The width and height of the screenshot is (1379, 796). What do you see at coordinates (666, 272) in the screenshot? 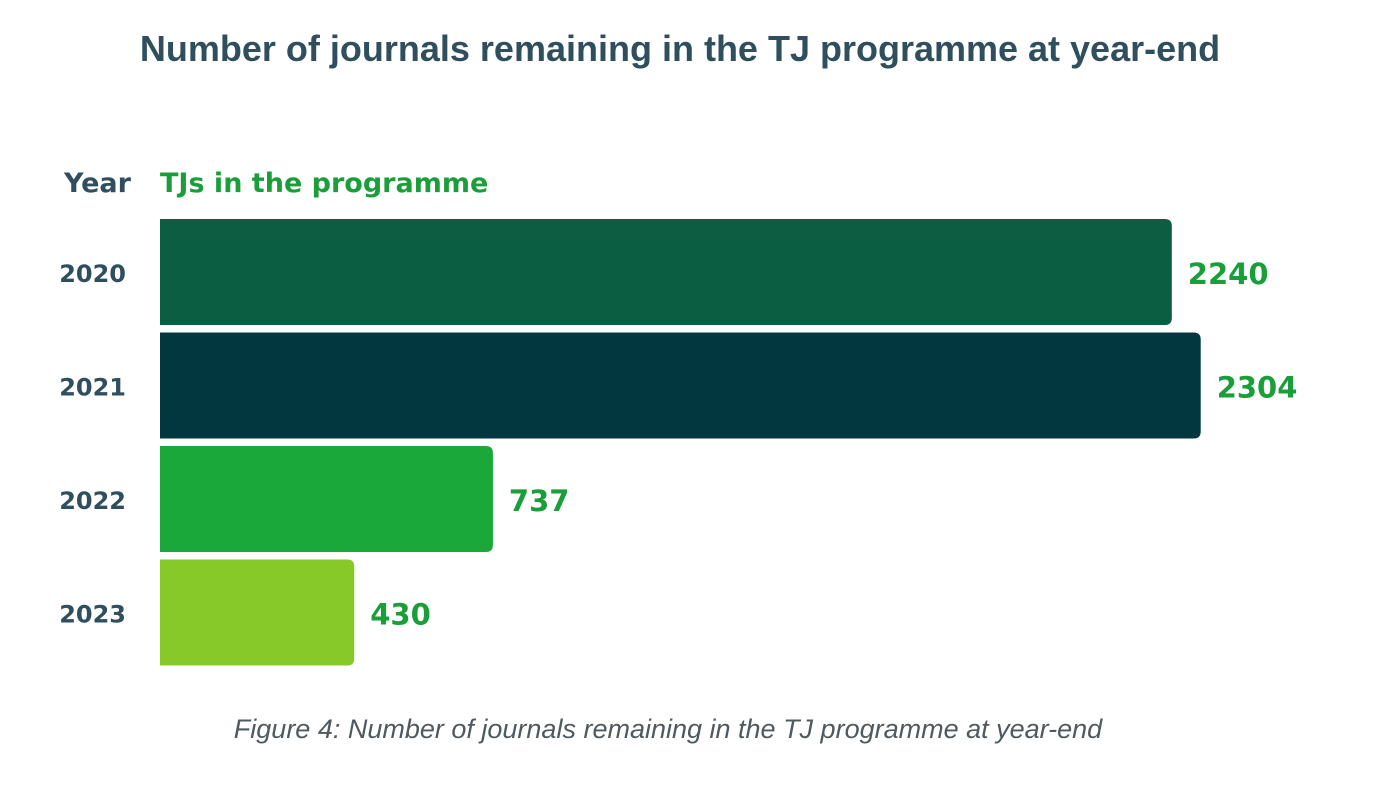
I see `bar-2020` at bounding box center [666, 272].